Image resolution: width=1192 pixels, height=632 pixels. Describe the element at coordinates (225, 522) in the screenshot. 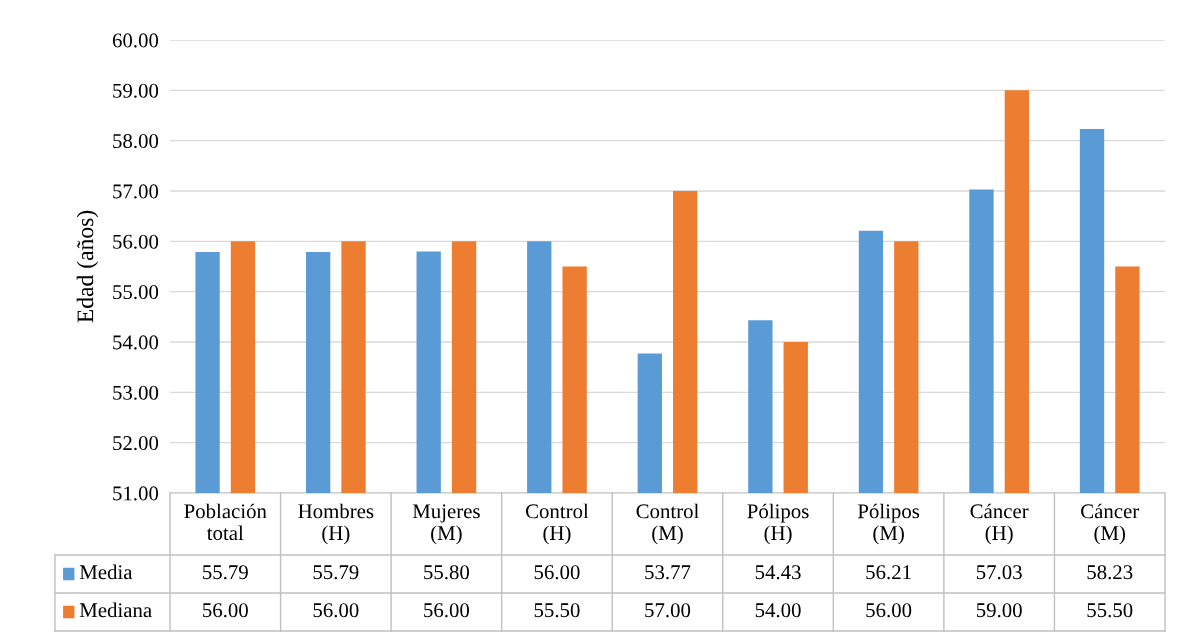

I see `x-tick-label: Población total` at that location.